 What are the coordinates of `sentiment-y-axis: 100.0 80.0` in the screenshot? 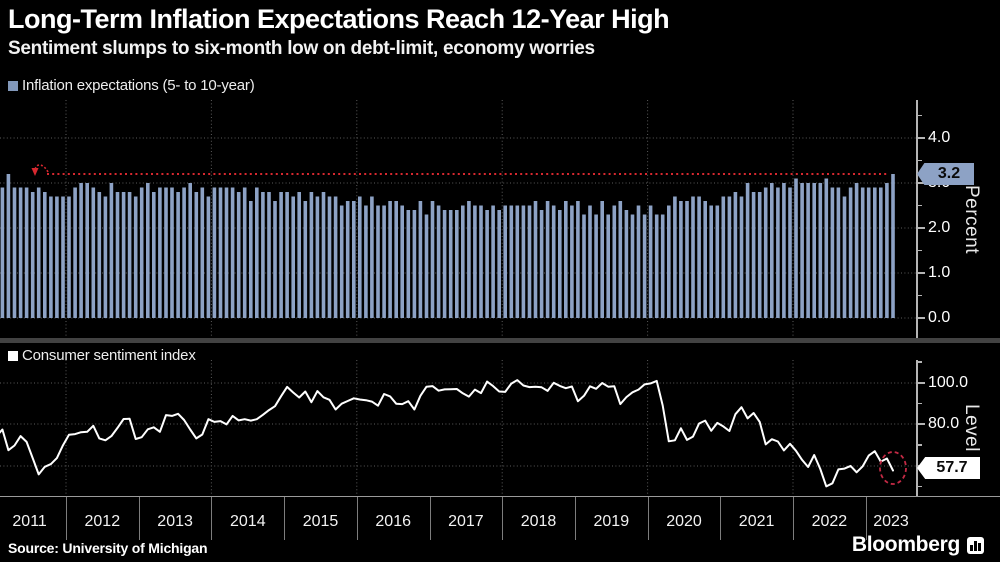 It's located at (958, 428).